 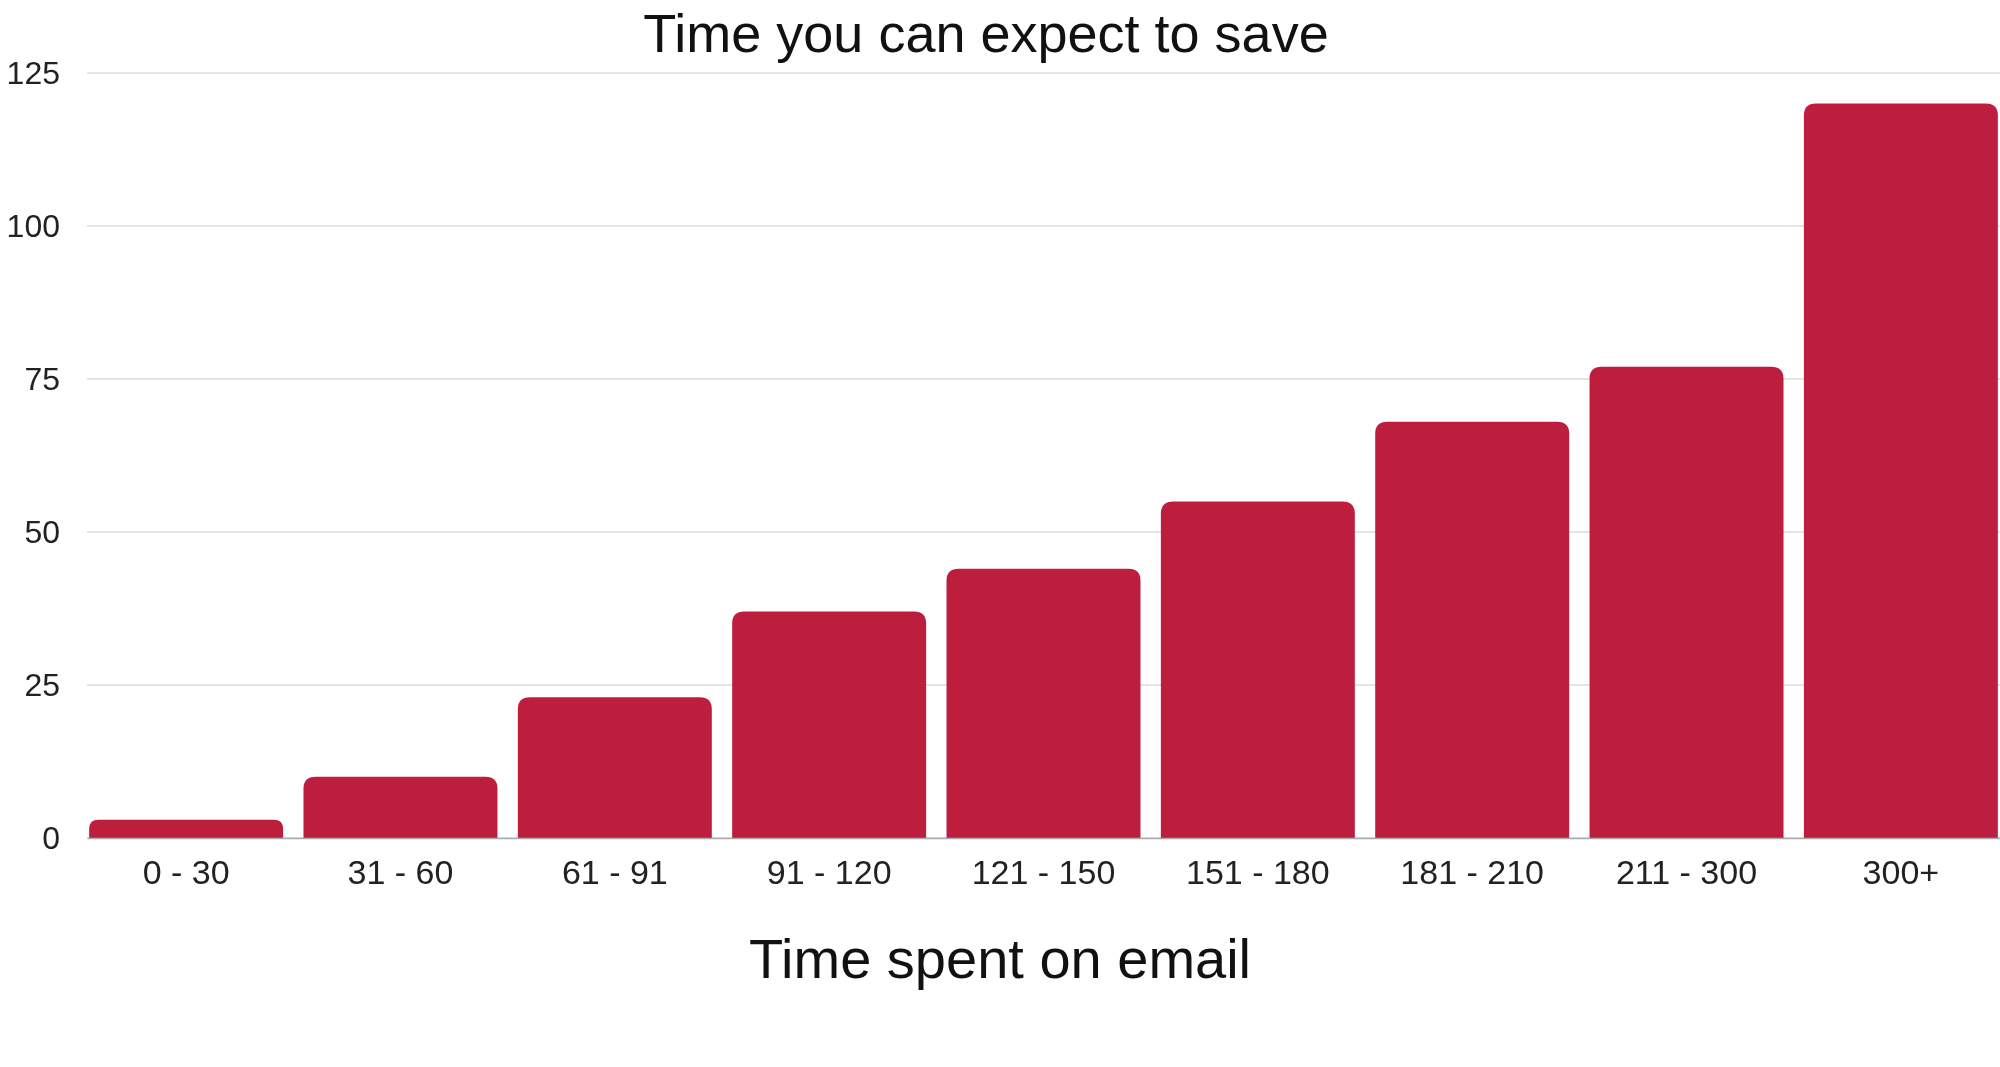 What do you see at coordinates (51, 837) in the screenshot?
I see `y-tick-label: 0` at bounding box center [51, 837].